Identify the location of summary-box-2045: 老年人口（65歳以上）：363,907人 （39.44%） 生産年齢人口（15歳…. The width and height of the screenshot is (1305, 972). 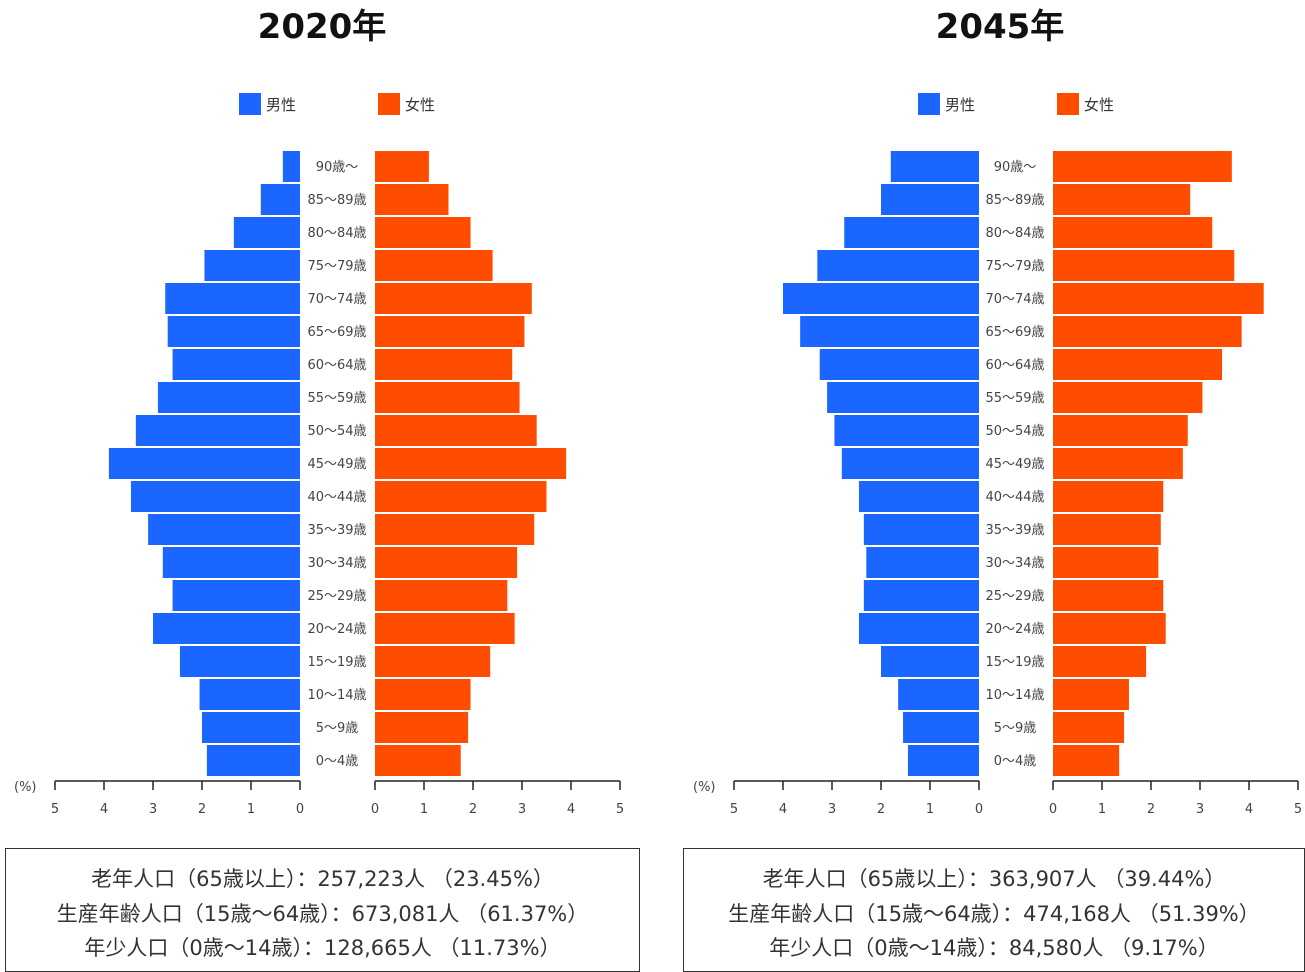
(994, 910).